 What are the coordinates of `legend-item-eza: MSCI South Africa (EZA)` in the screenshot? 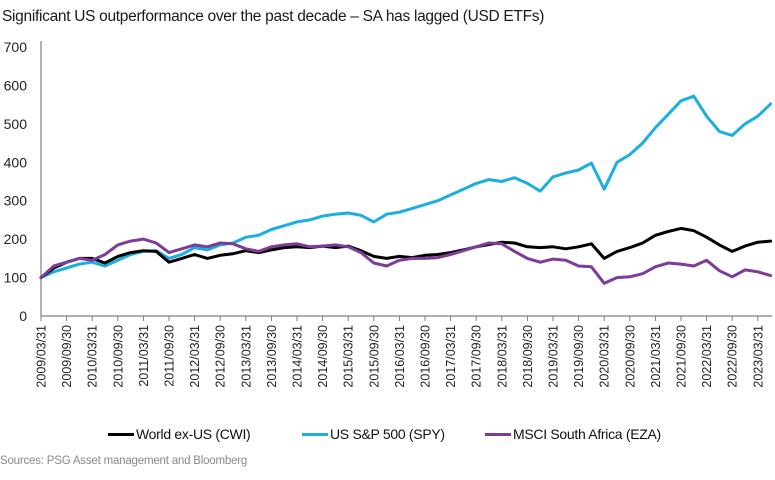 It's located at (573, 434).